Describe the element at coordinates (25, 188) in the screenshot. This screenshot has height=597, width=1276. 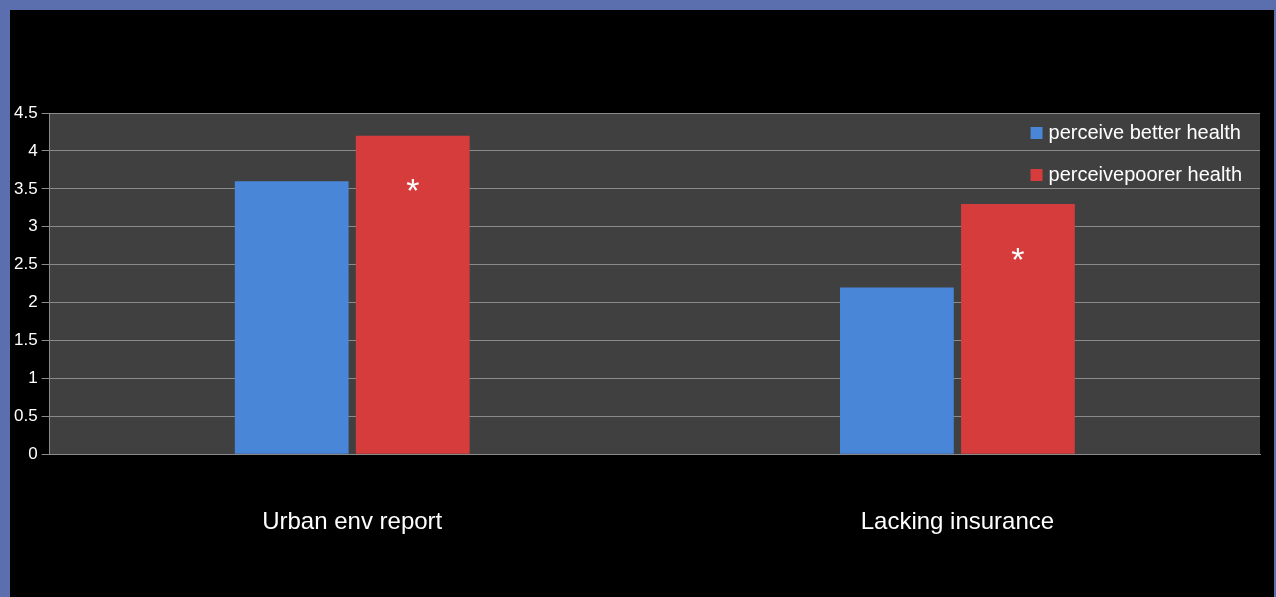
I see `y-tick-label: 3.5` at that location.